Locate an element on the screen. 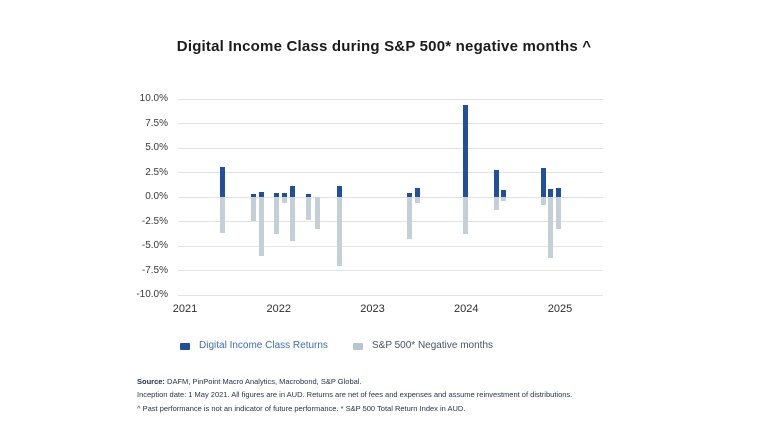 Image resolution: width=768 pixels, height=431 pixels. y-axis-tick: 10.0% is located at coordinates (153, 98).